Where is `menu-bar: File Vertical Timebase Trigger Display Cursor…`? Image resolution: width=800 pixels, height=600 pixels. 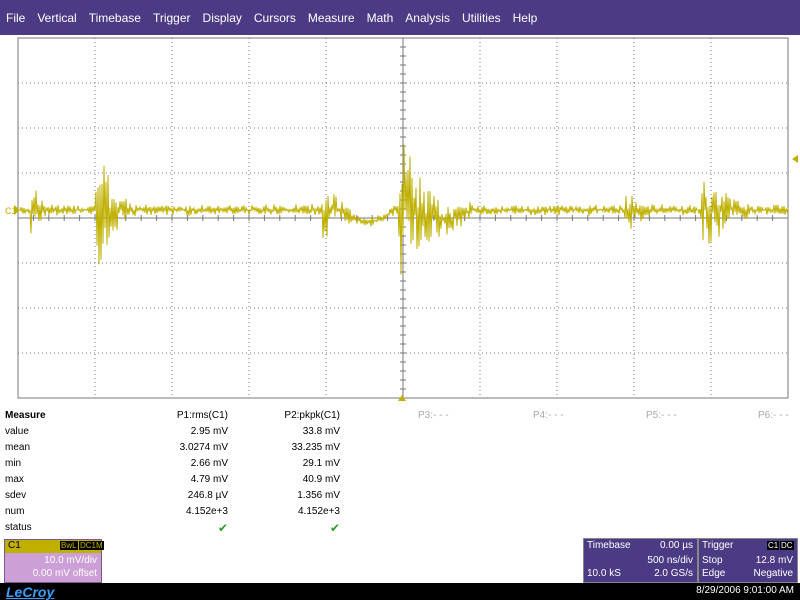
menu-bar: File Vertical Timebase Trigger Display Cursor… is located at coordinates (400, 17).